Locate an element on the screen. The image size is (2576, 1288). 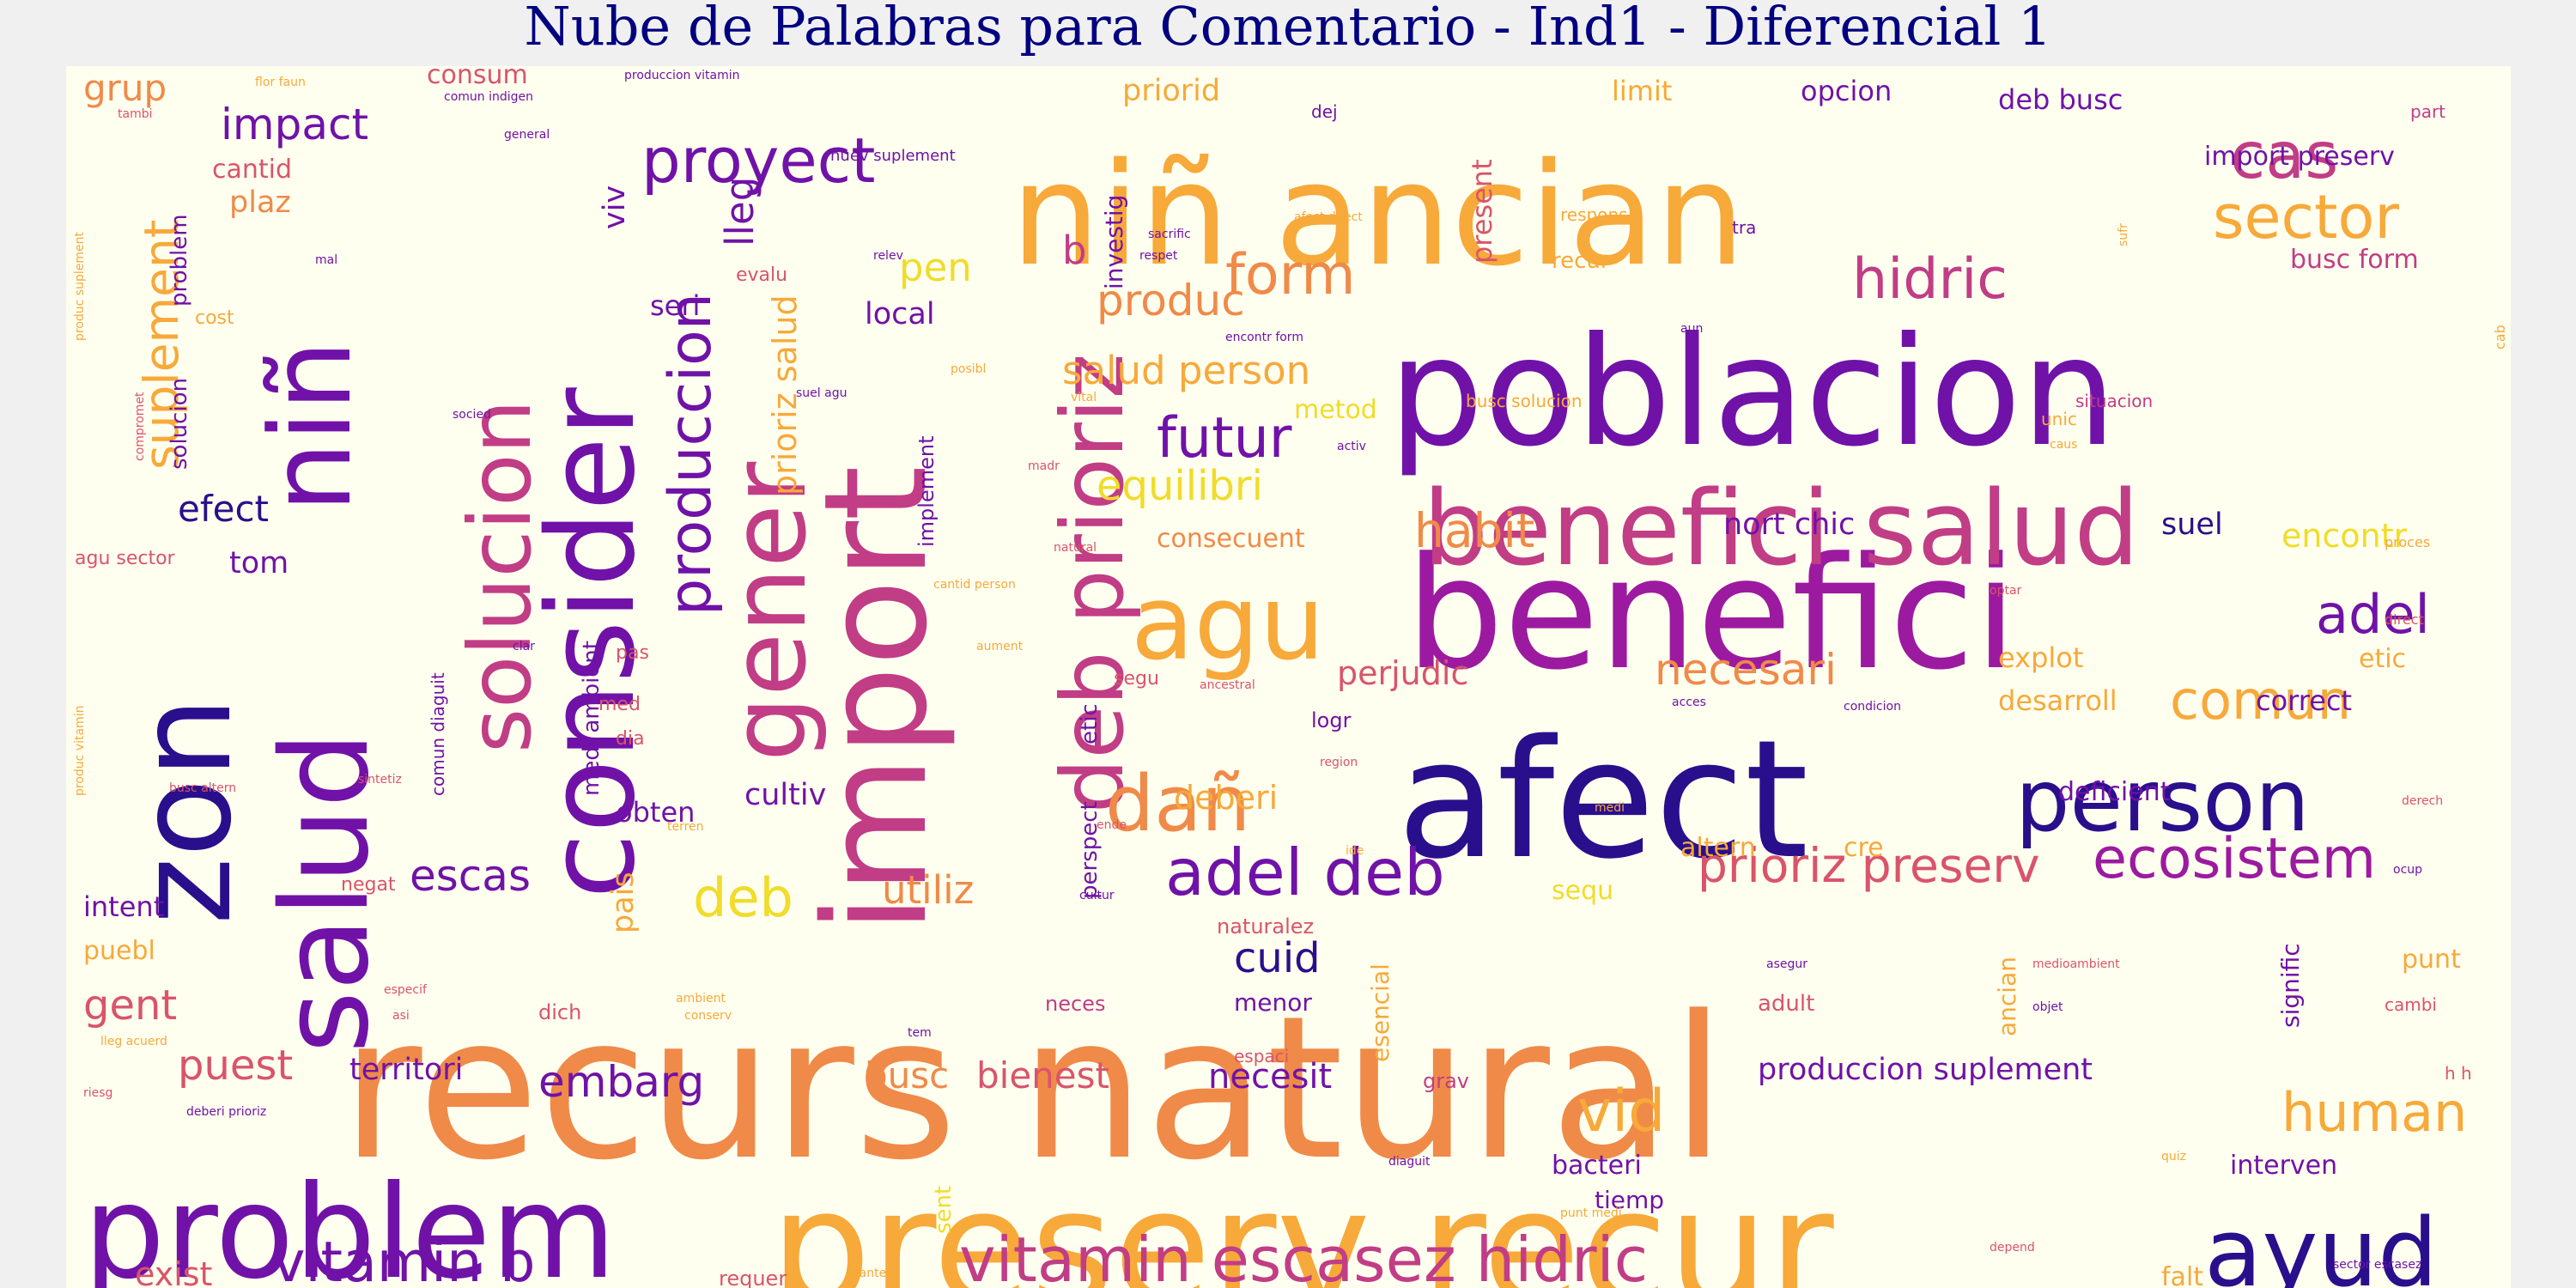
word-naturalez: naturalez is located at coordinates (1265, 926).